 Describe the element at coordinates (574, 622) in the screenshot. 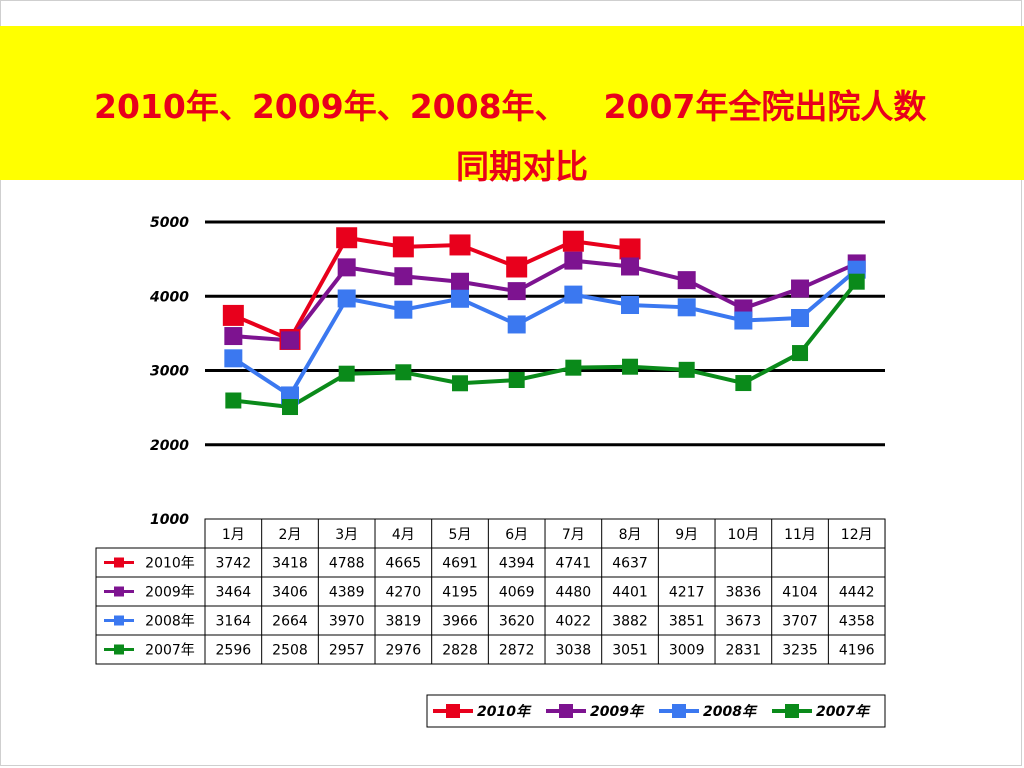

I see `table-cell: 4022` at that location.